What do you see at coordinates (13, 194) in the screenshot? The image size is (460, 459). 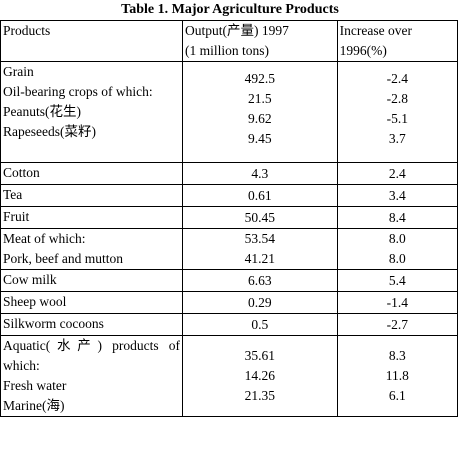 I see `product-label: Tea` at bounding box center [13, 194].